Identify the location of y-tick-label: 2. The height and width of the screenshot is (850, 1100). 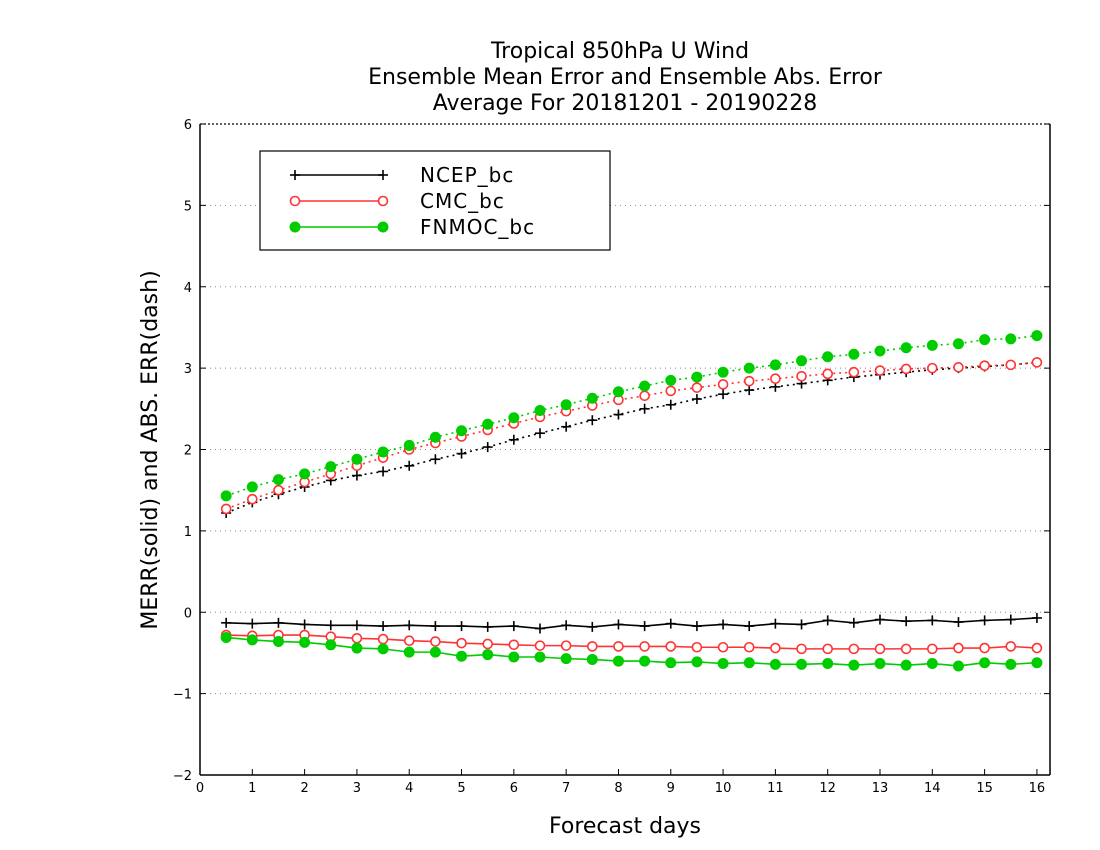
(188, 451).